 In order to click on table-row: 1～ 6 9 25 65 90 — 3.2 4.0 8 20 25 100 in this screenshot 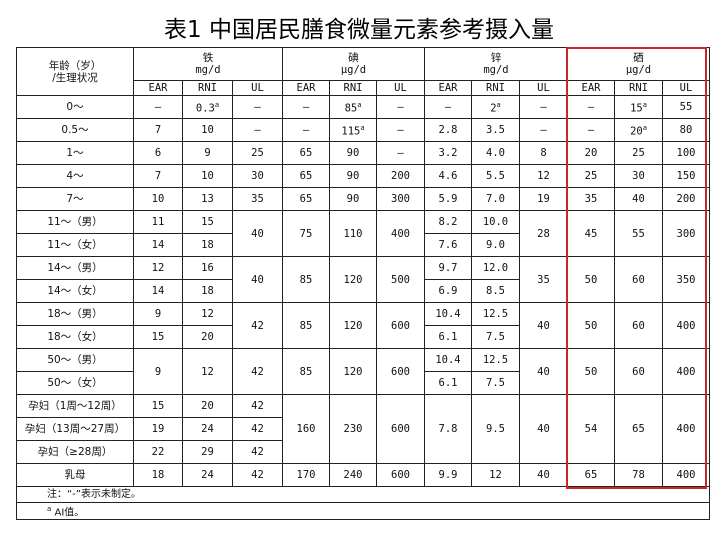, I will do `click(363, 153)`.